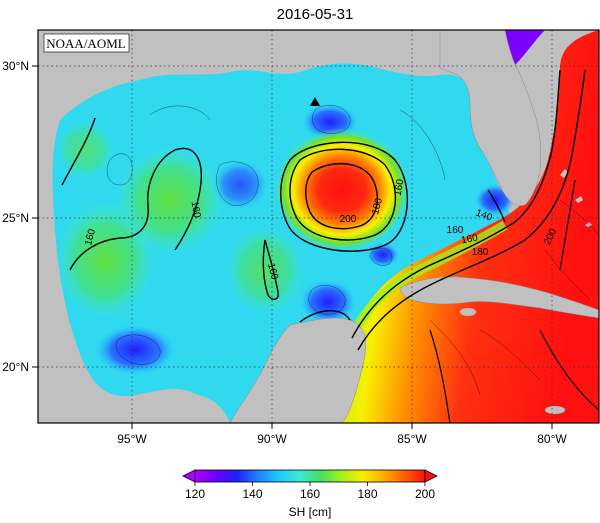 The height and width of the screenshot is (523, 600). Describe the element at coordinates (348, 219) in the screenshot. I see `contour-label: 200` at that location.